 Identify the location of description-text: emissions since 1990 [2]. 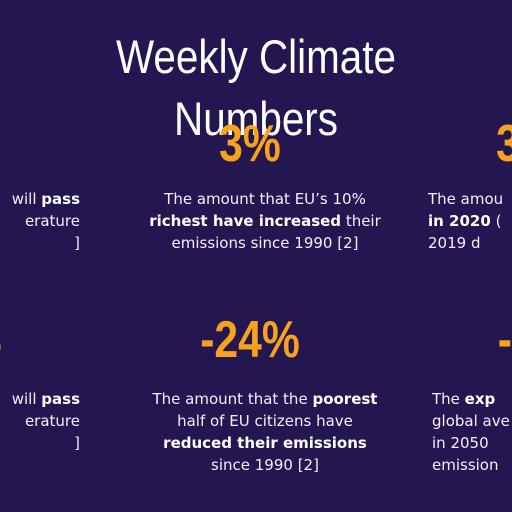
(265, 243).